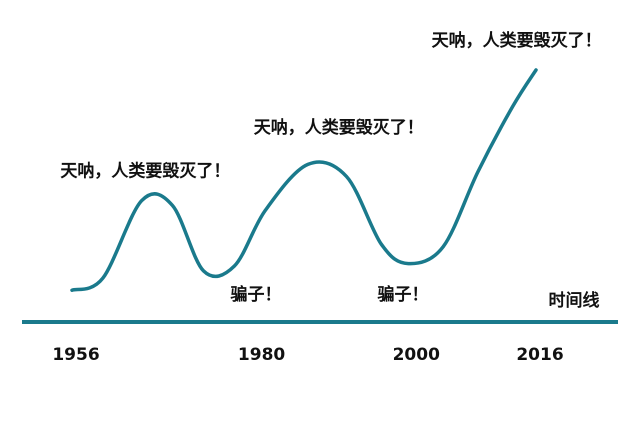  Describe the element at coordinates (416, 355) in the screenshot. I see `x-tick-label: 2000` at that location.